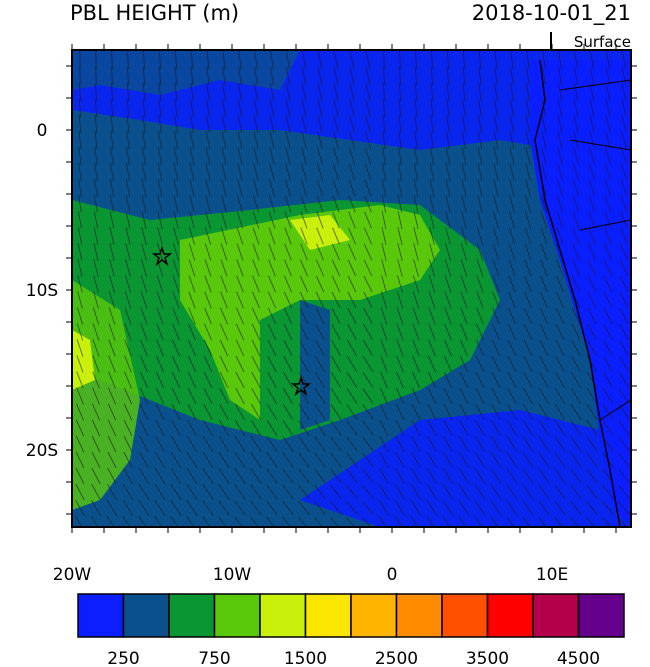 The height and width of the screenshot is (667, 650). Describe the element at coordinates (154, 13) in the screenshot. I see `title: PBL HEIGHT (m)` at that location.